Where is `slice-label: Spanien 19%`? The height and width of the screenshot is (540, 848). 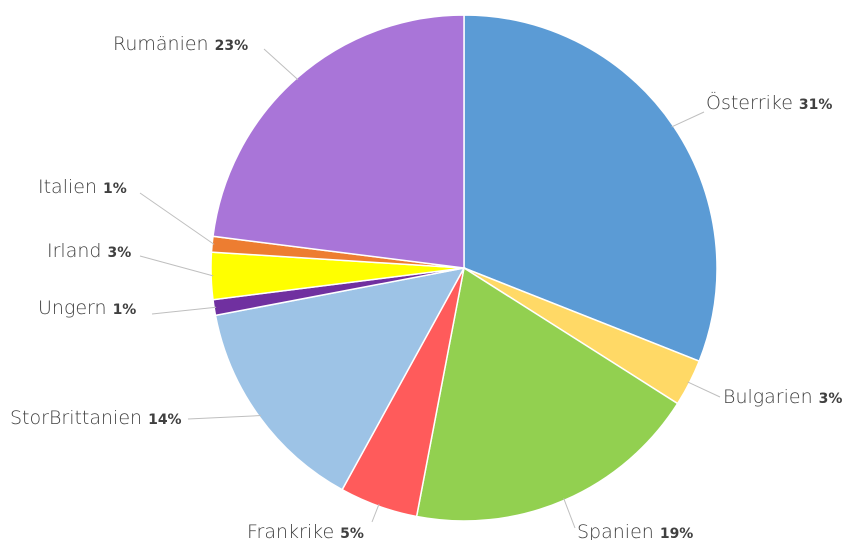
slice-label: Spanien 19% is located at coordinates (635, 530).